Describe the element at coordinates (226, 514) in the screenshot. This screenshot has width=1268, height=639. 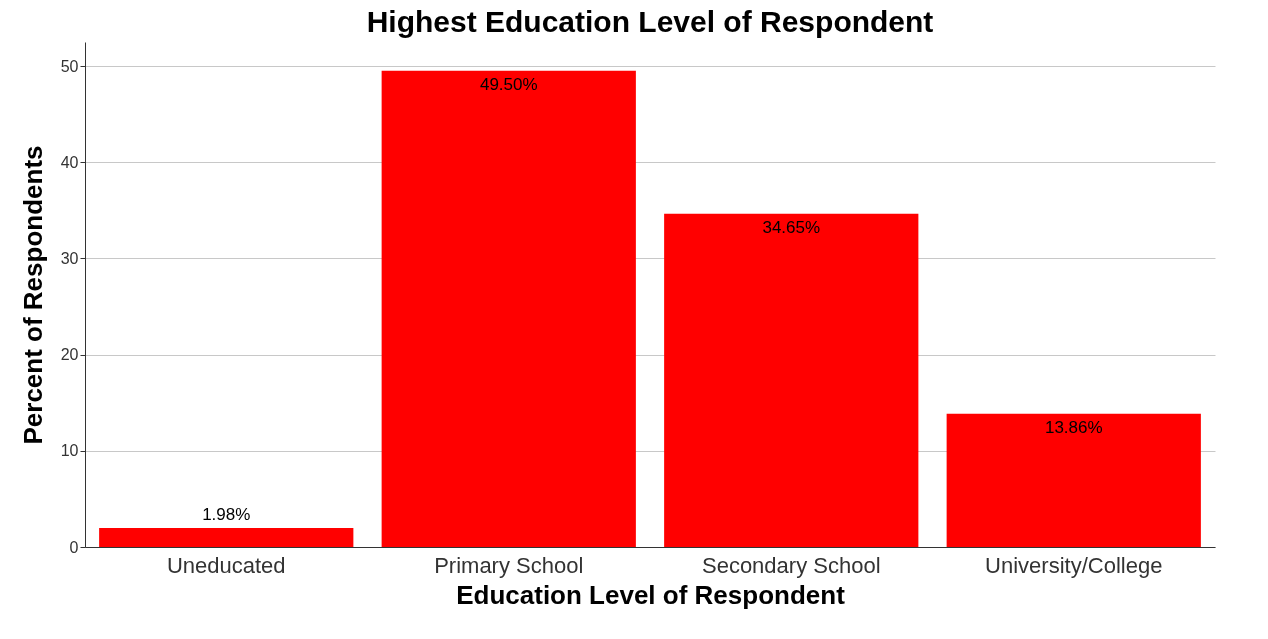
I see `data-label: 1.98%` at that location.